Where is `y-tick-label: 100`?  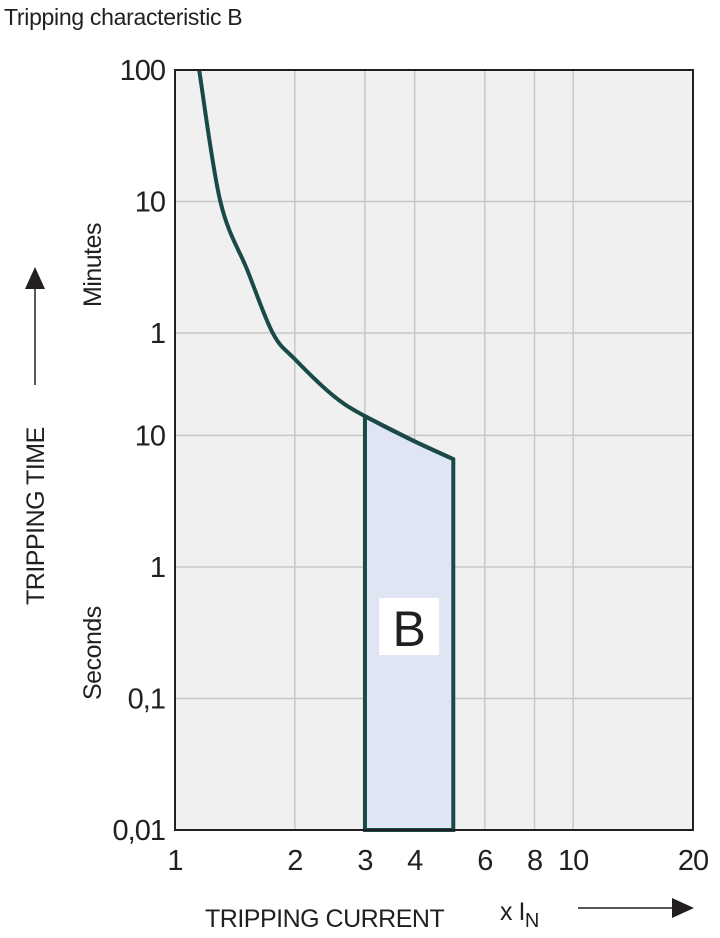 y-tick-label: 100 is located at coordinates (142, 71).